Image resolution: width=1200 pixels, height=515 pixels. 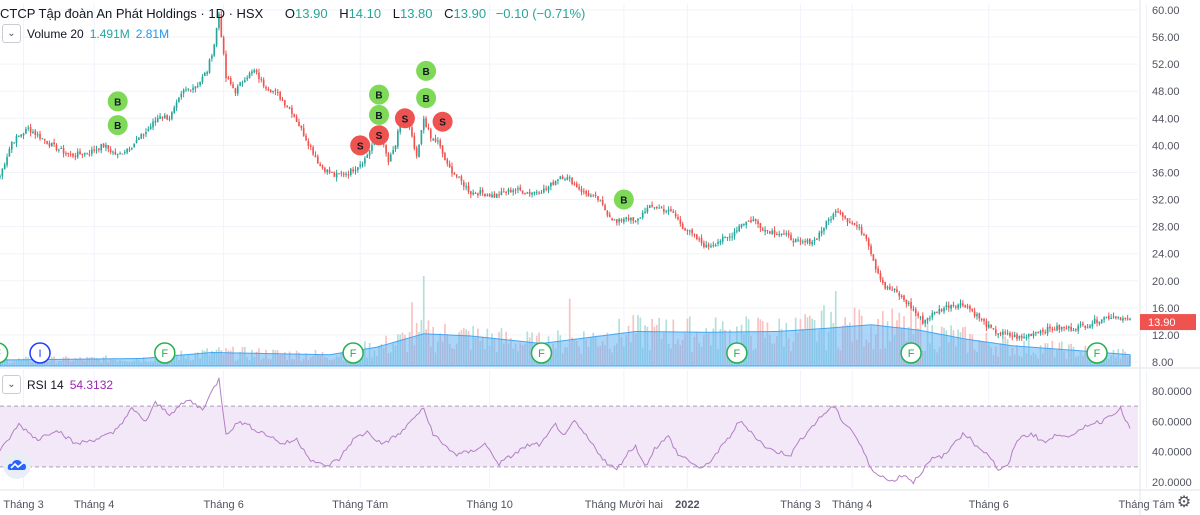 I want to click on close-label: C, so click(x=449, y=13).